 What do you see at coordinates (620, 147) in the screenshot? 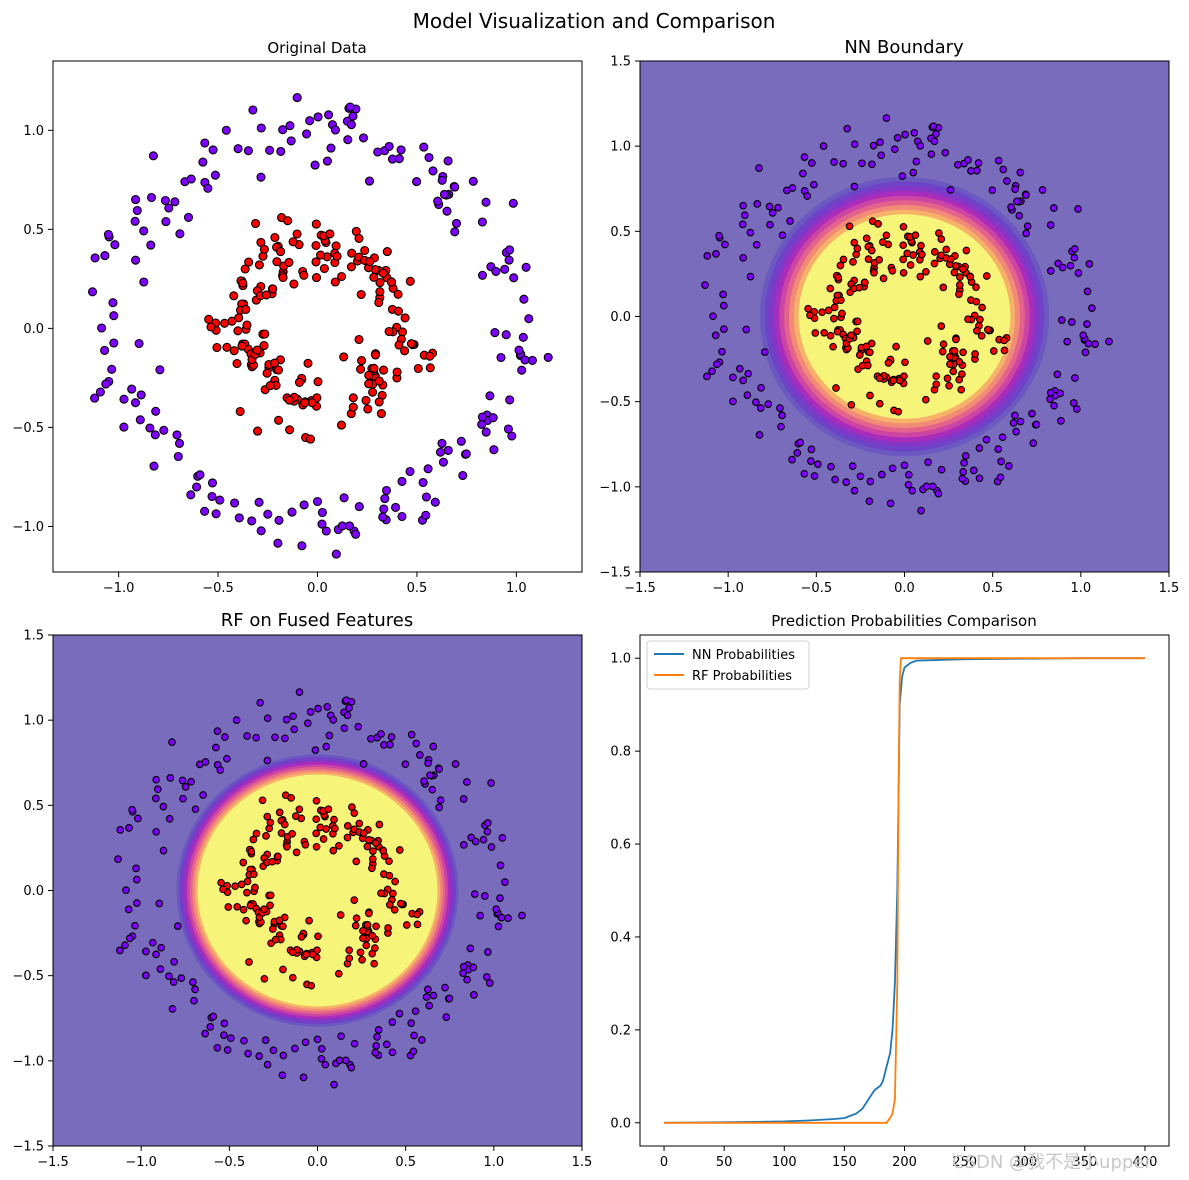
I see `y-tick-label: 1.0` at bounding box center [620, 147].